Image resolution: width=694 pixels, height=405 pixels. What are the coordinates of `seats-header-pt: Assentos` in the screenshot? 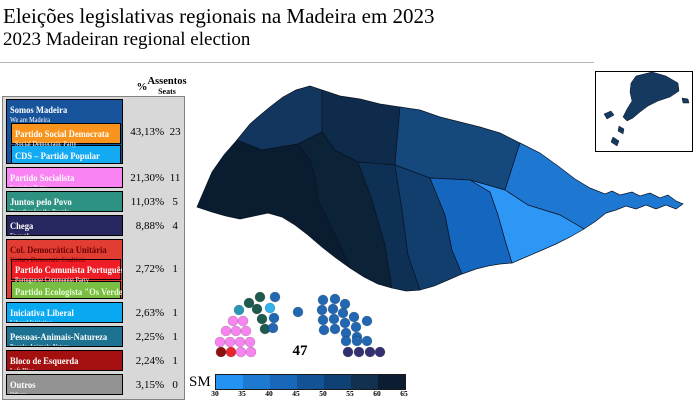 It's located at (167, 81).